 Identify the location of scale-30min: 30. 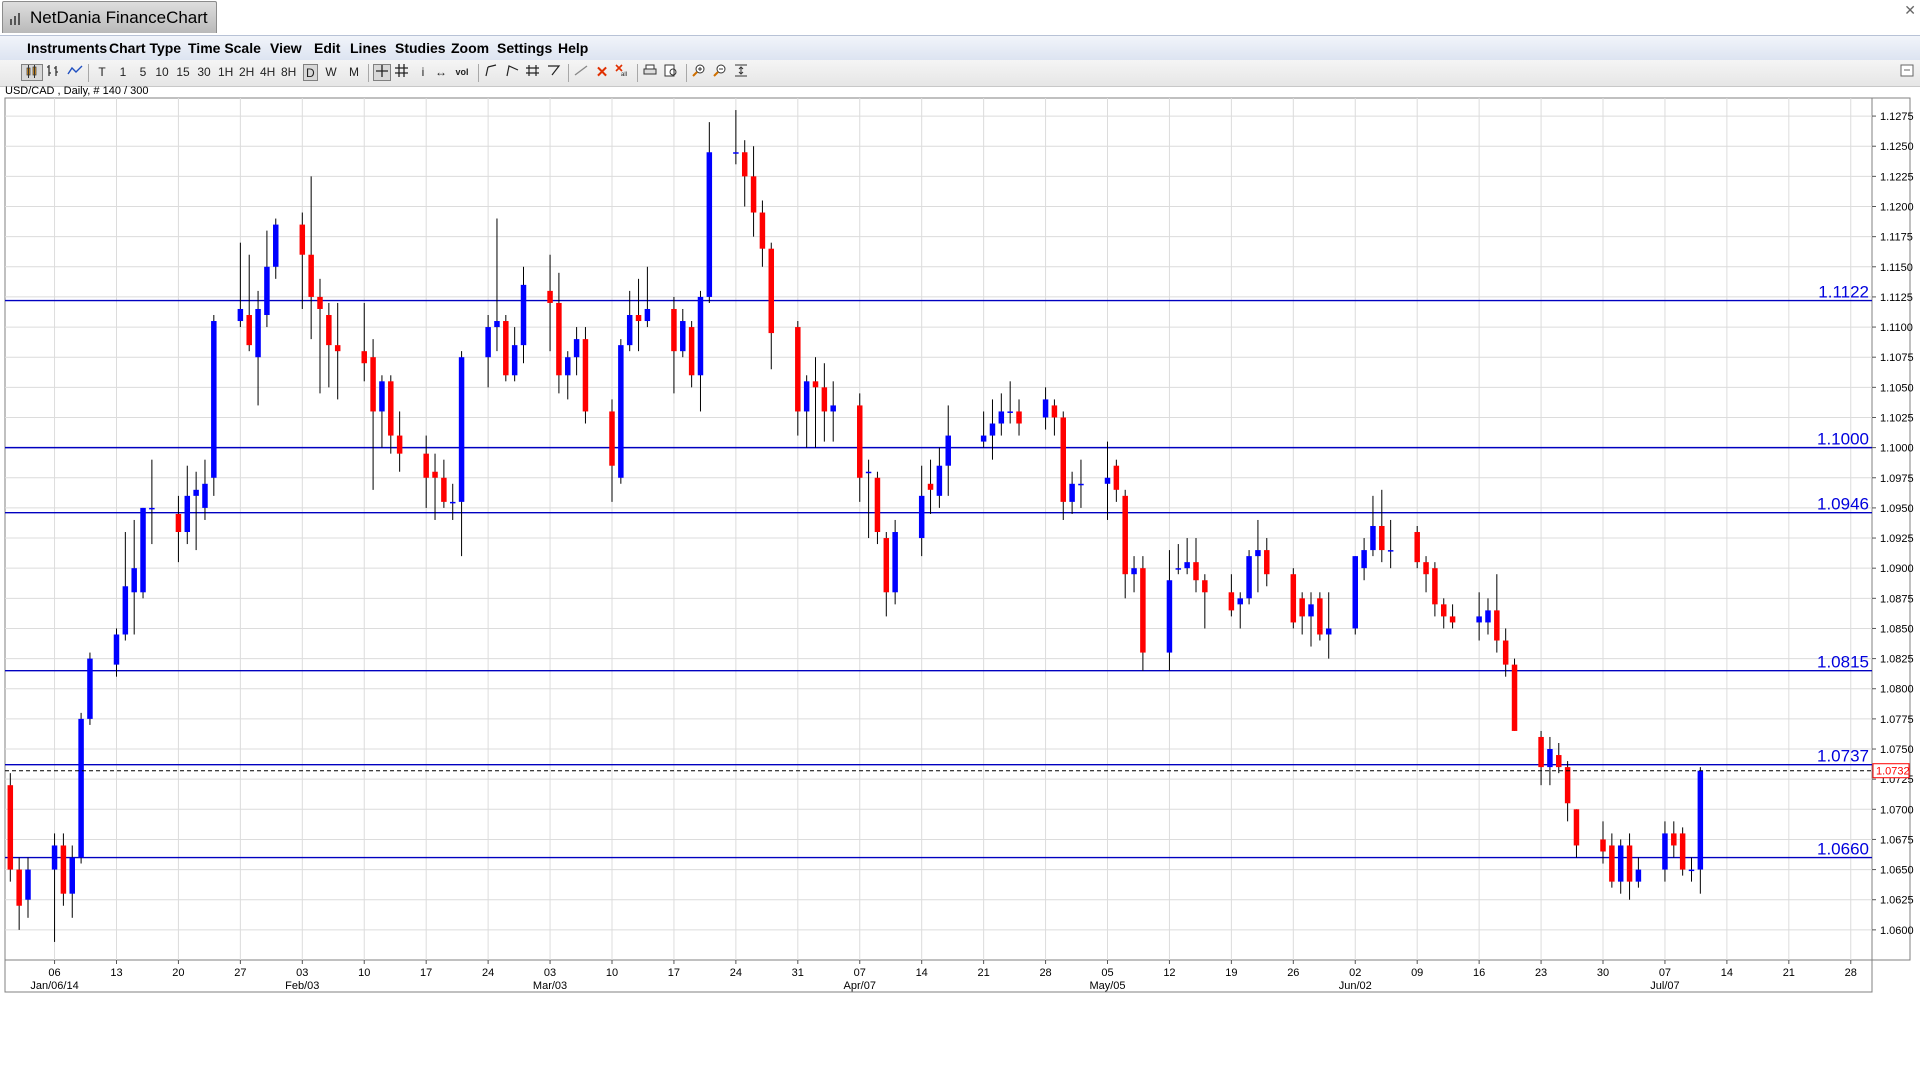
(204, 72).